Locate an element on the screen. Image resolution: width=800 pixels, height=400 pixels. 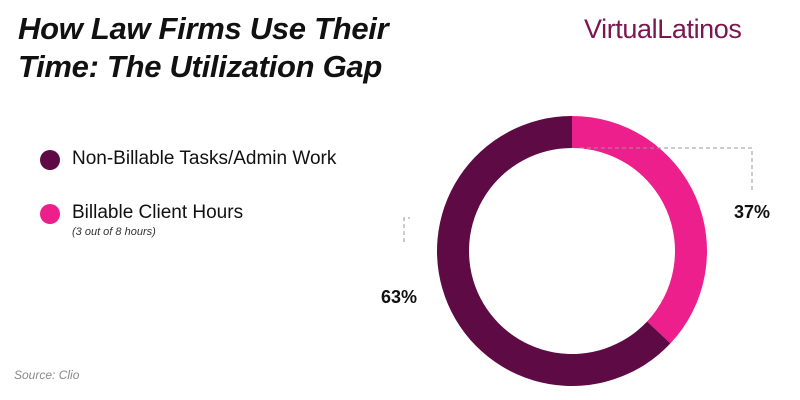
legend-swatch-billable is located at coordinates (50, 214).